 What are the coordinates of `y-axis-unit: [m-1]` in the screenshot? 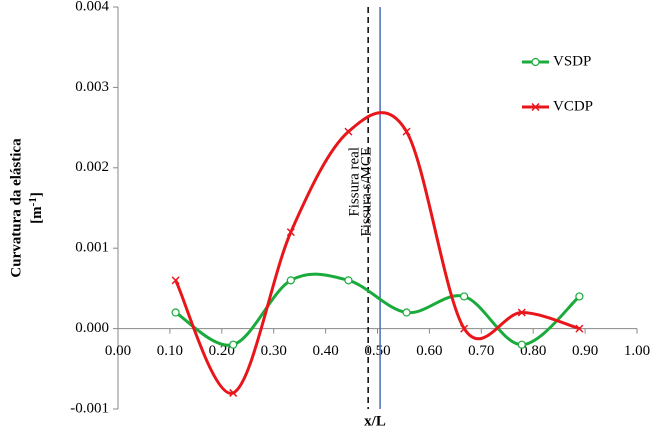 It's located at (36, 208).